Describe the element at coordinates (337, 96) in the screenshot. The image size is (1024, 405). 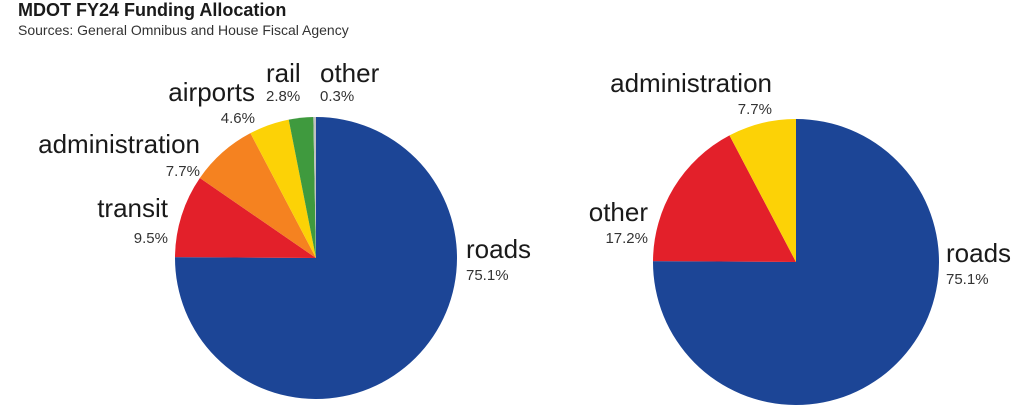
I see `slice-percent-other-1: 0.3%` at that location.